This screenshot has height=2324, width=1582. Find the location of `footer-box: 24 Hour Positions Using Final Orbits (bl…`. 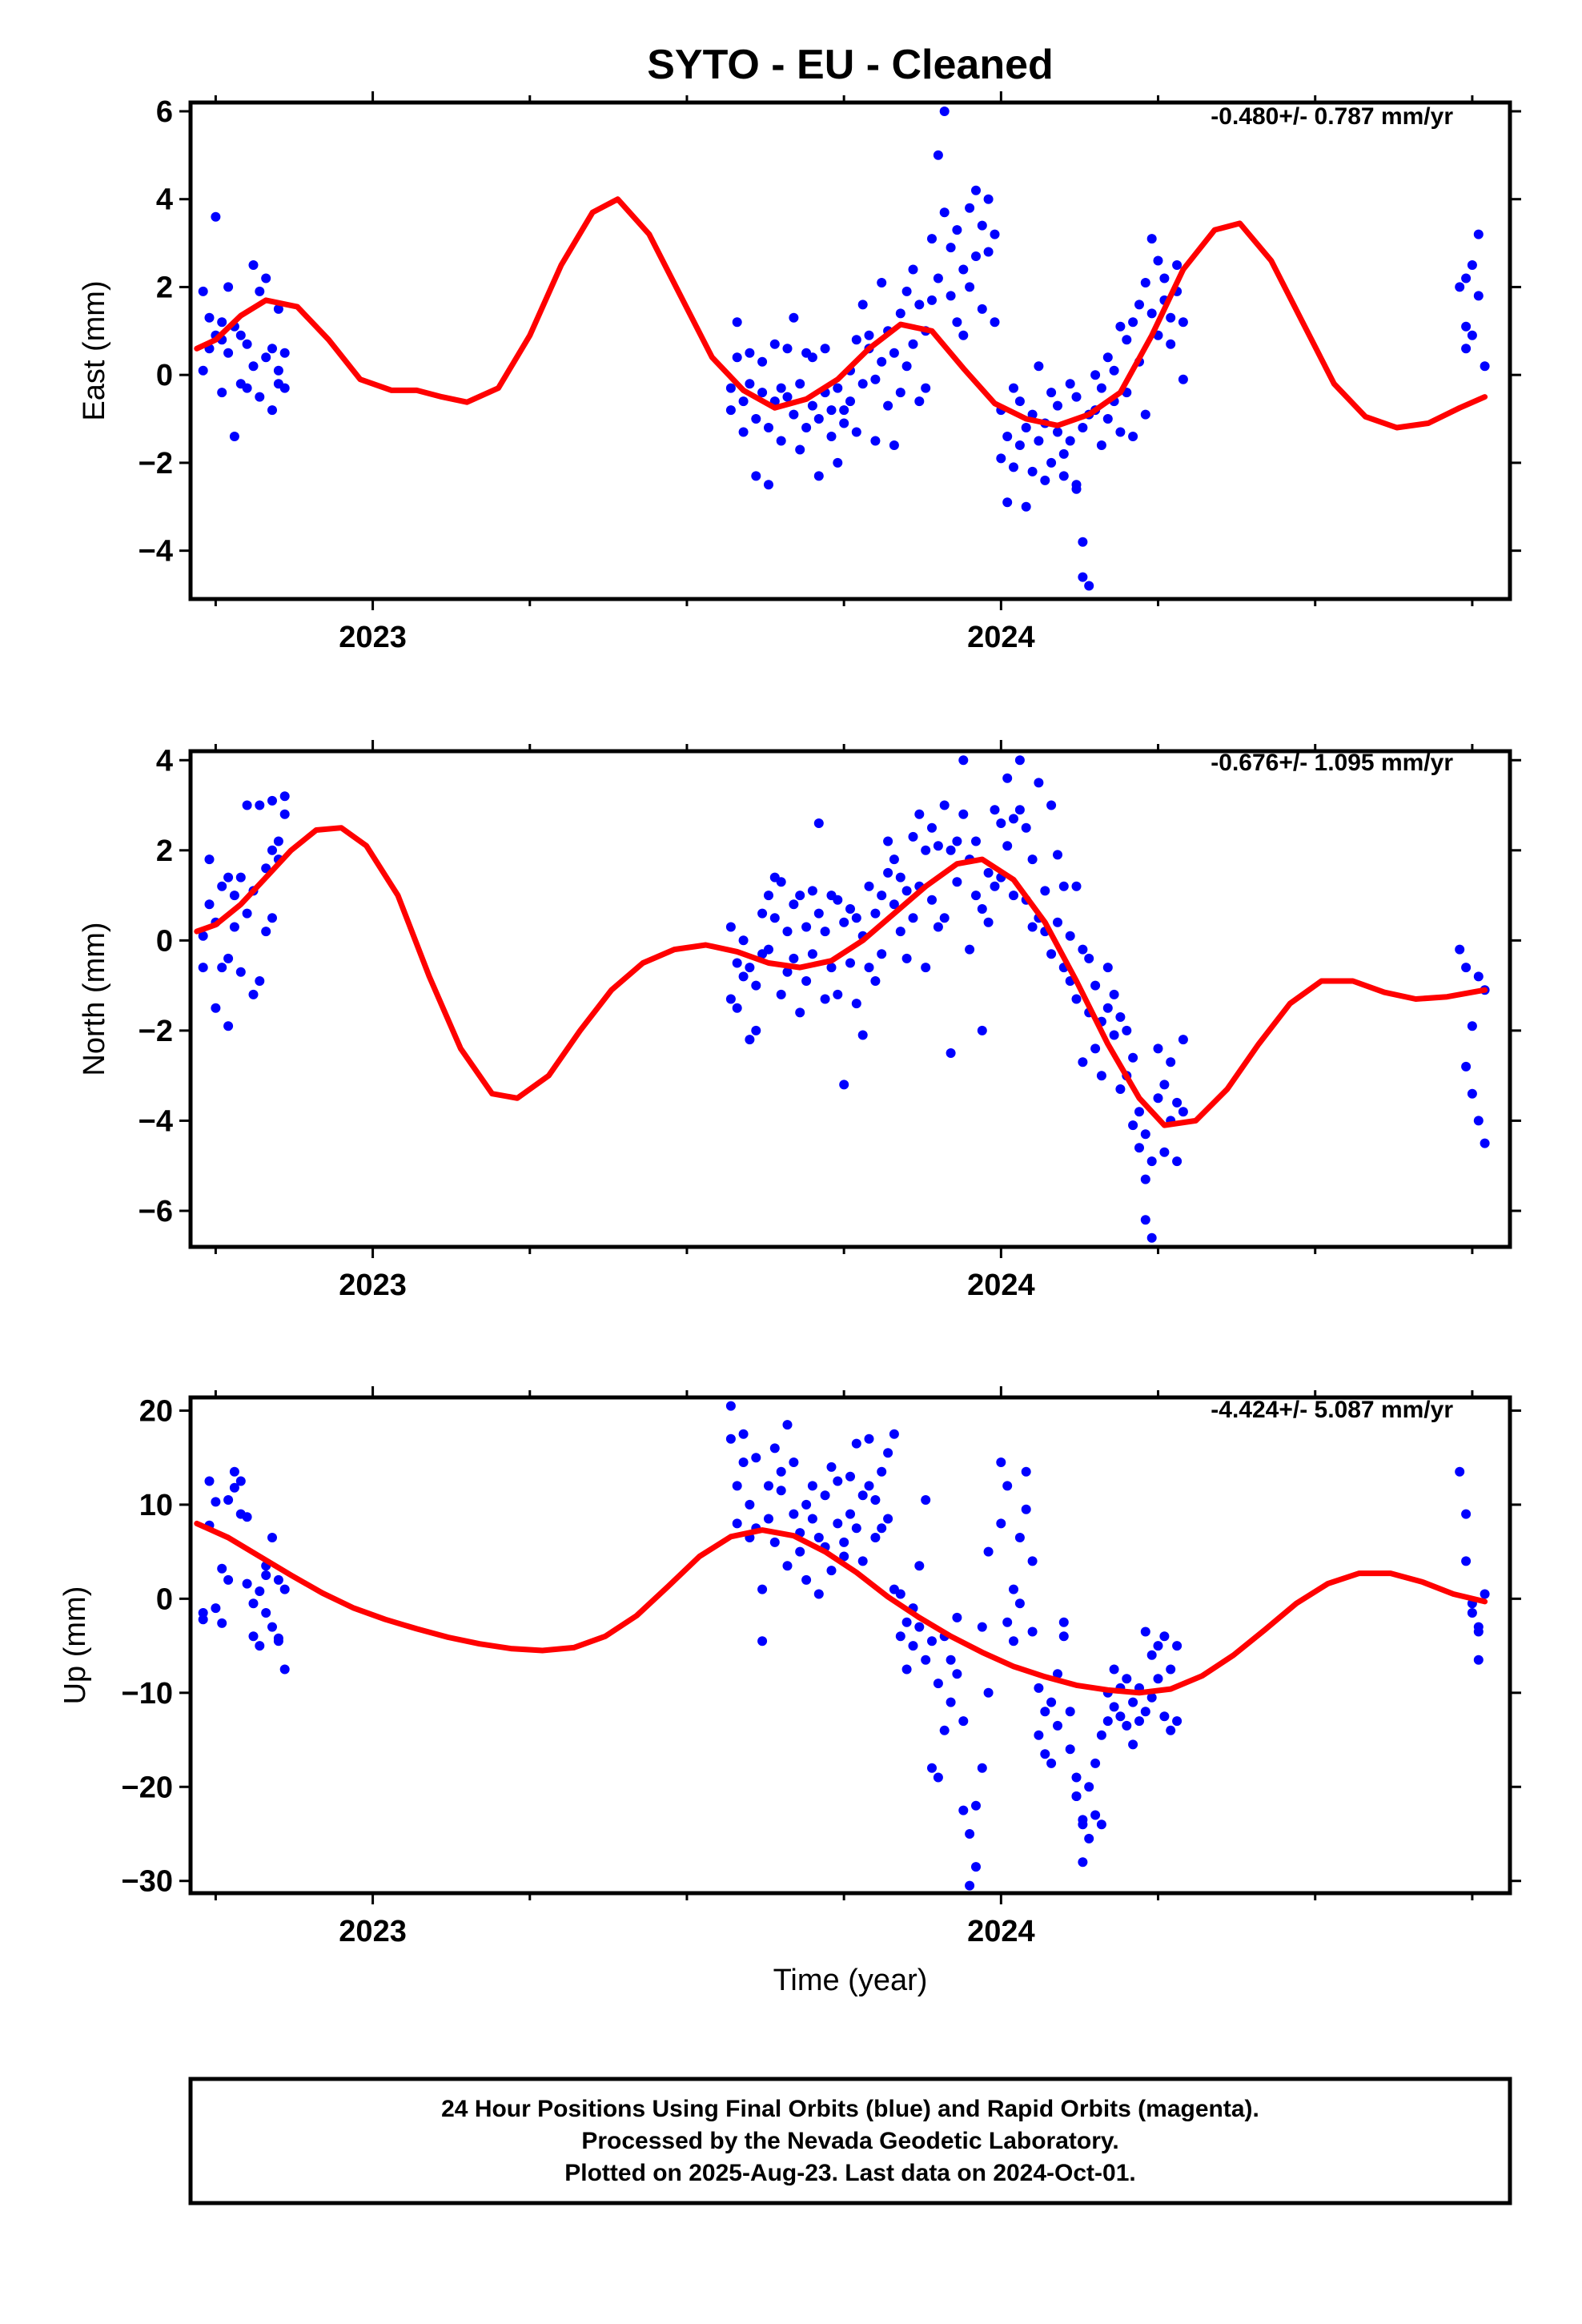

footer-box: 24 Hour Positions Using Final Orbits (bl… is located at coordinates (850, 2141).